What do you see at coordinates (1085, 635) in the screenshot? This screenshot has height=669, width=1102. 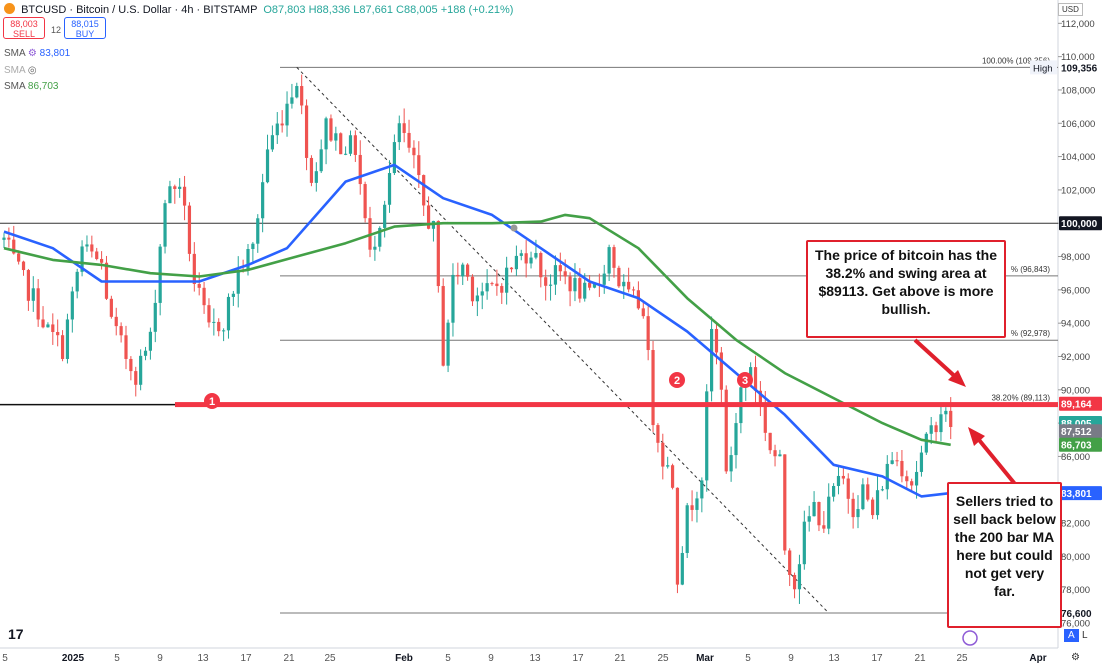 I see `log-scale-button: L` at bounding box center [1085, 635].